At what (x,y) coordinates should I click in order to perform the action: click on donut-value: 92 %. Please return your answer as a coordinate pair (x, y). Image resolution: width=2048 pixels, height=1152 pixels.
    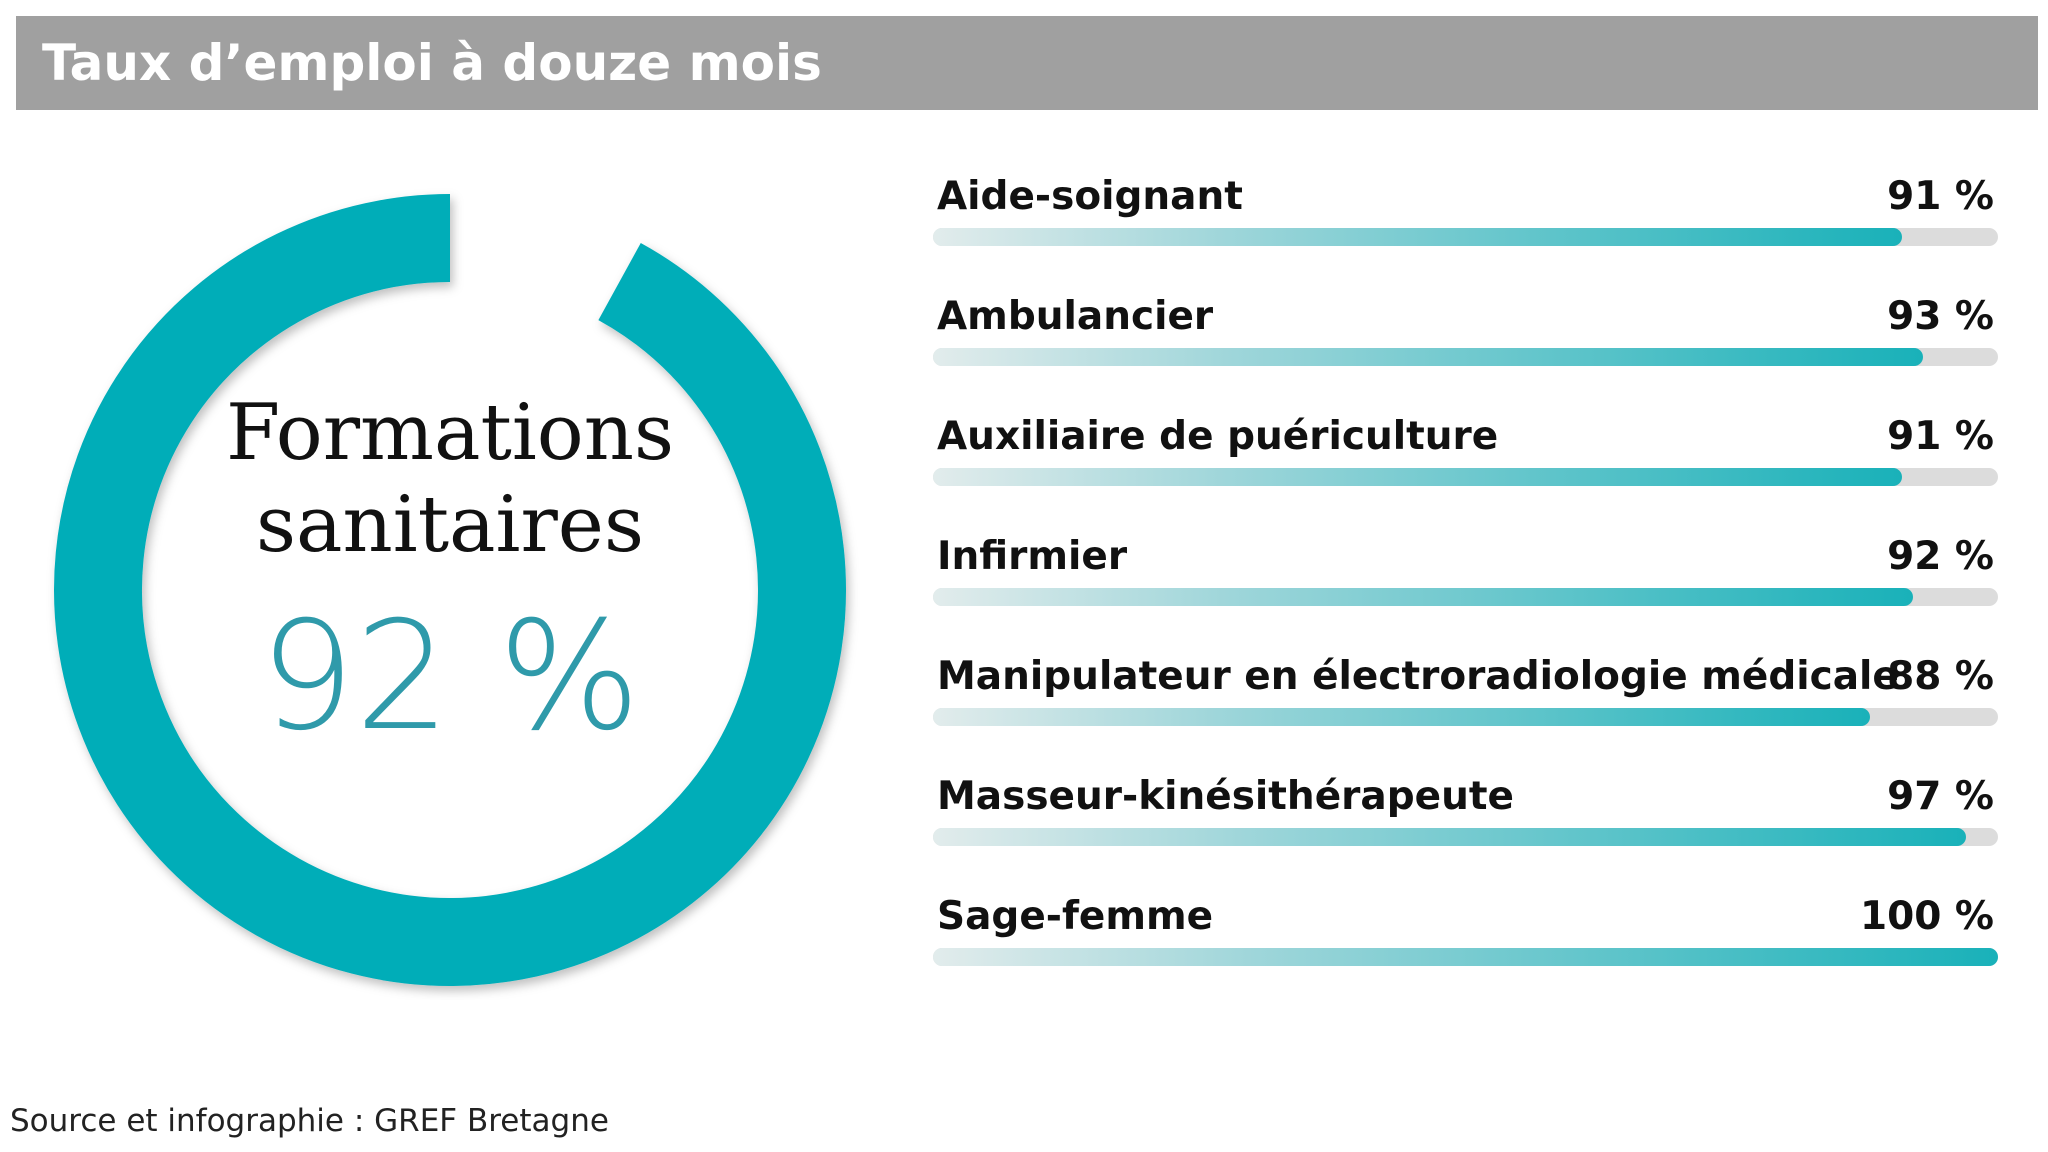
    Looking at the image, I should click on (450, 677).